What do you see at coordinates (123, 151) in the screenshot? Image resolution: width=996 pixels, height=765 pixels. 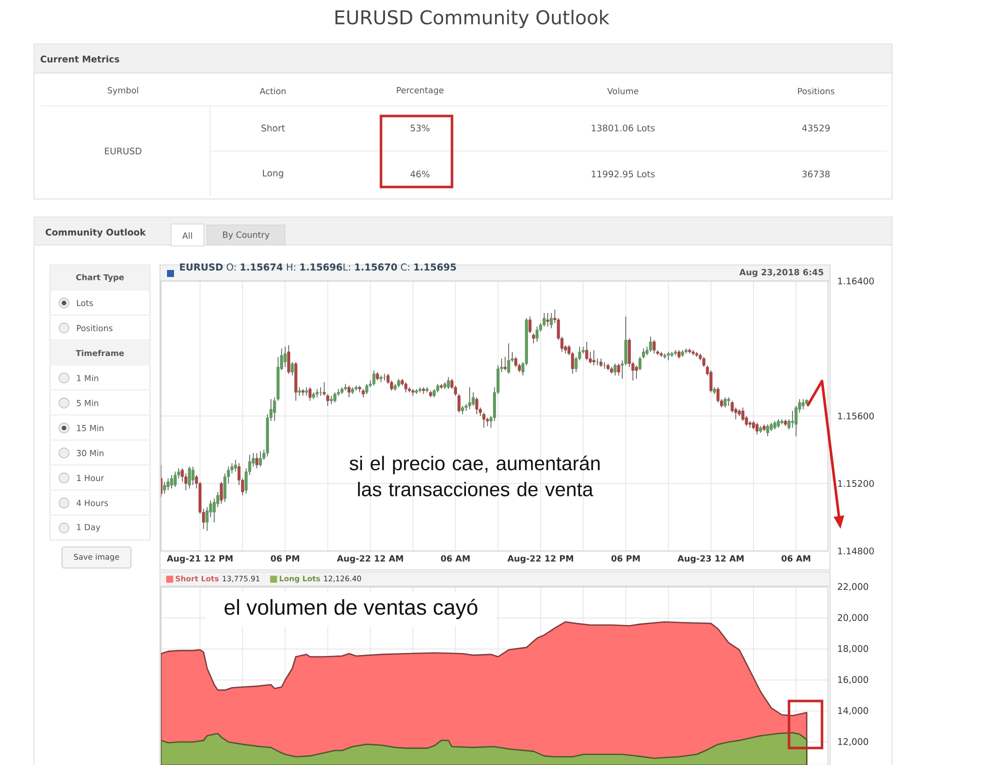 I see `text: EURUSD` at bounding box center [123, 151].